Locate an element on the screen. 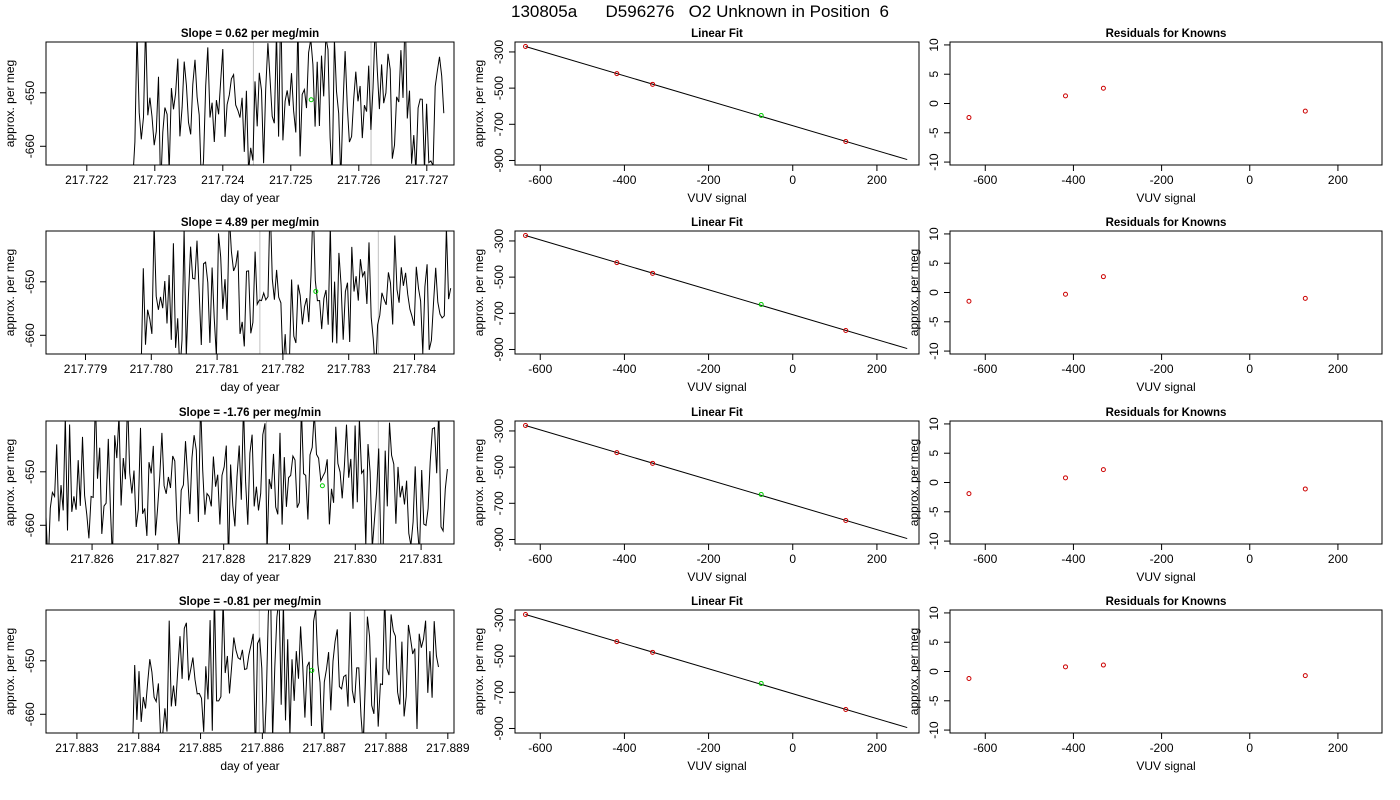 Image resolution: width=1400 pixels, height=800 pixels. y-tick-label: -300 is located at coordinates (499, 431).